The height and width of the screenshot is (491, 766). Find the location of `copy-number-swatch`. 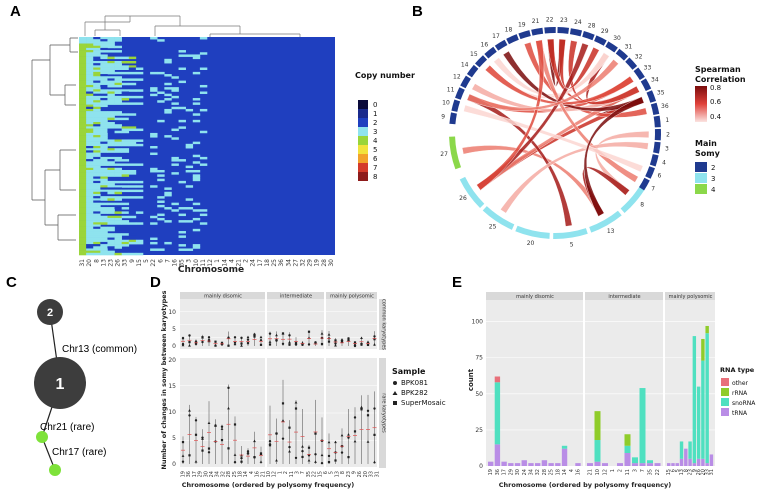

copy-number-swatch is located at coordinates (363, 140).